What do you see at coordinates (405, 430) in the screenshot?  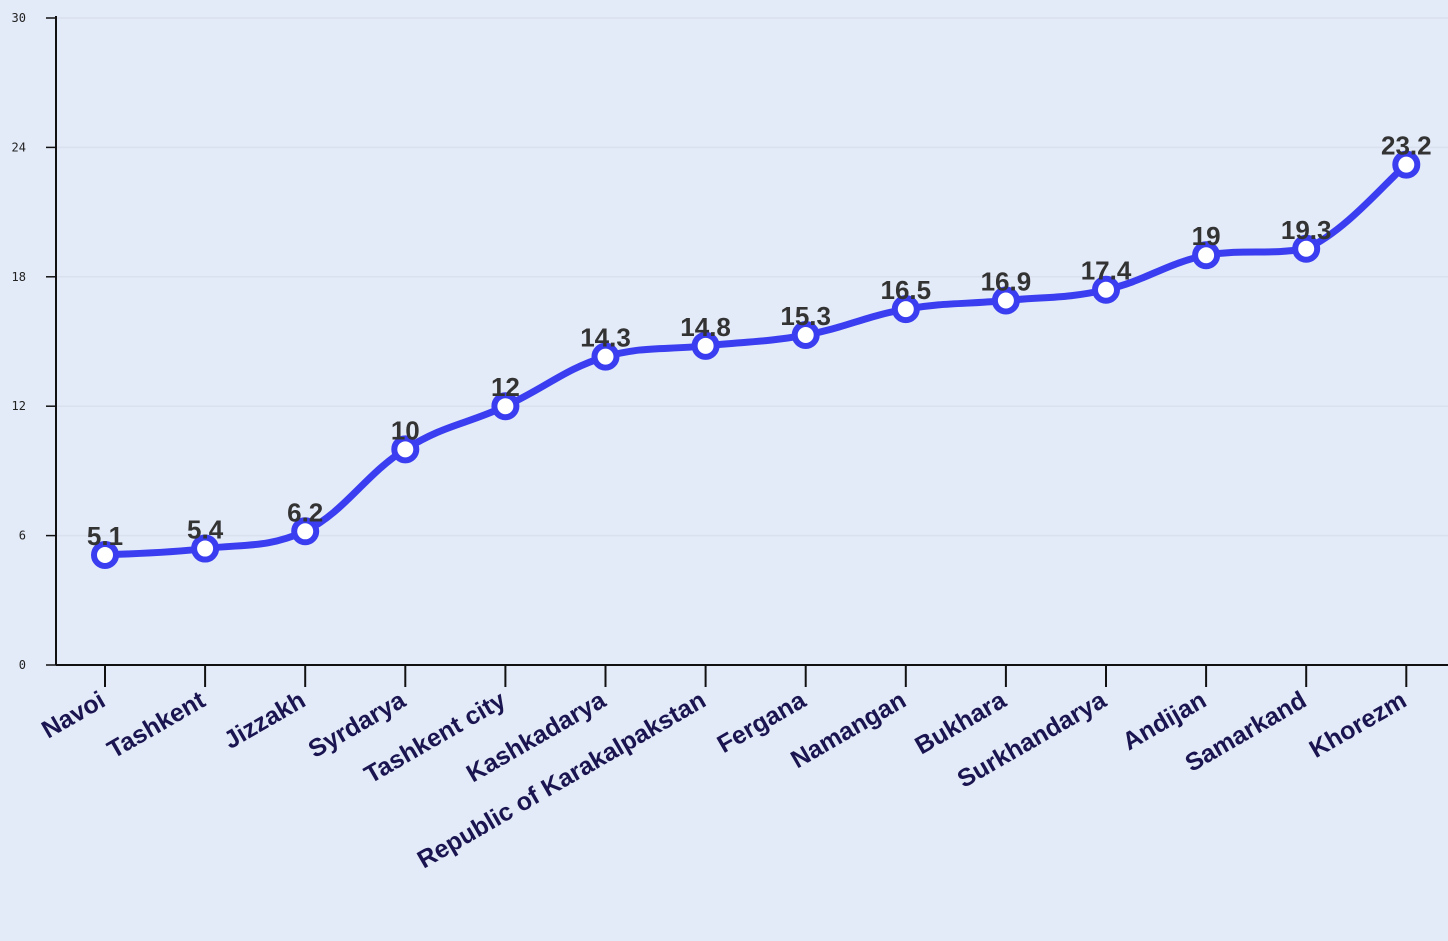 I see `data-label: 10` at bounding box center [405, 430].